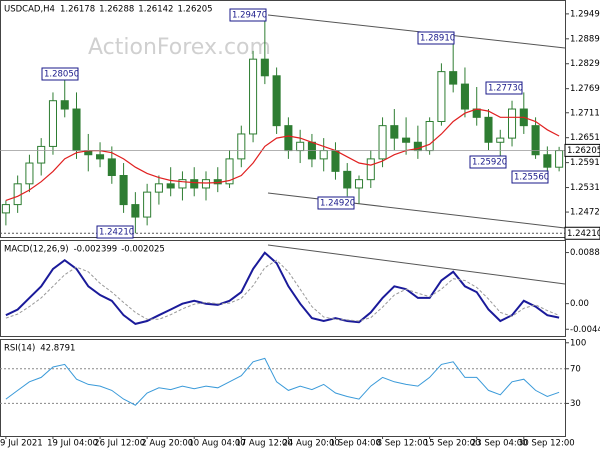 This screenshot has width=600, height=450. Describe the element at coordinates (167, 444) in the screenshot. I see `x-tick-label: 2 Aug 20:00` at that location.